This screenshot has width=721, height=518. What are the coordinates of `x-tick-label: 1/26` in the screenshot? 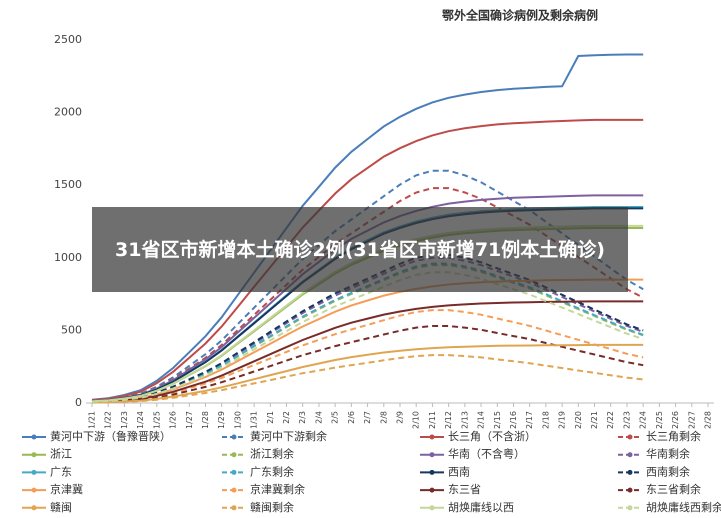 It's located at (173, 420).